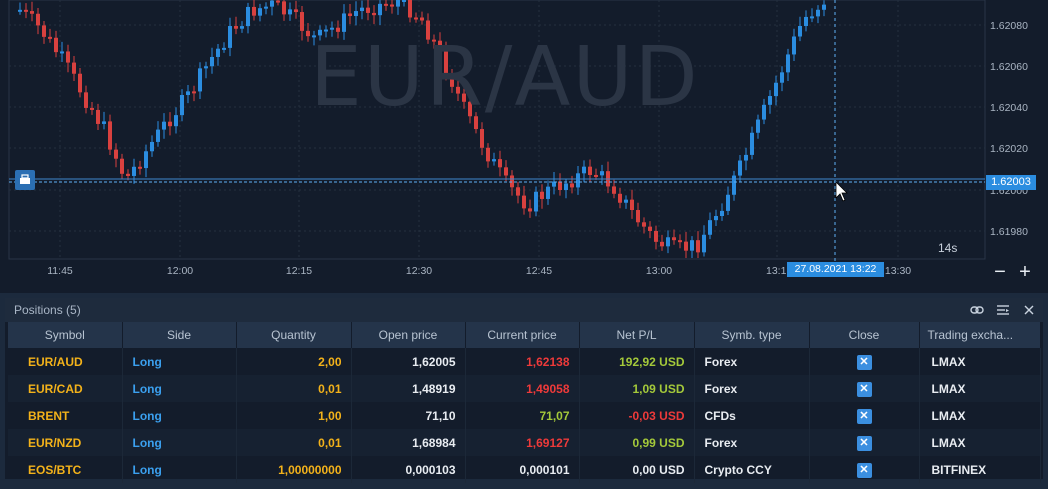 This screenshot has width=1048, height=489. What do you see at coordinates (637, 335) in the screenshot?
I see `column-header-net-pl: Net P/L` at bounding box center [637, 335].